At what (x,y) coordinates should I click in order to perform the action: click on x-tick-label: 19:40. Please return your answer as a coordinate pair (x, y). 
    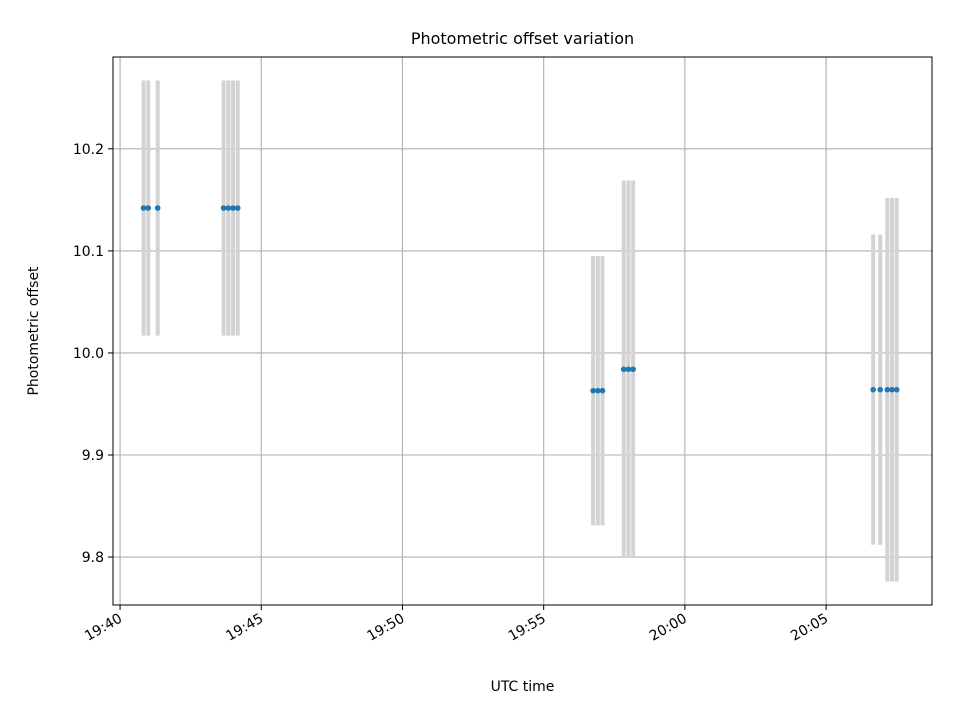
    Looking at the image, I should click on (103, 628).